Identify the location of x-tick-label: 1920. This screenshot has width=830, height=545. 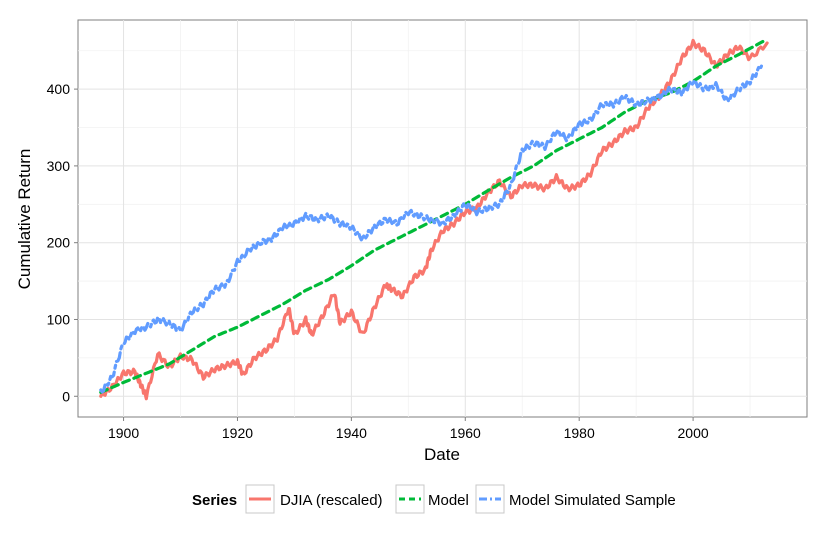
(237, 433).